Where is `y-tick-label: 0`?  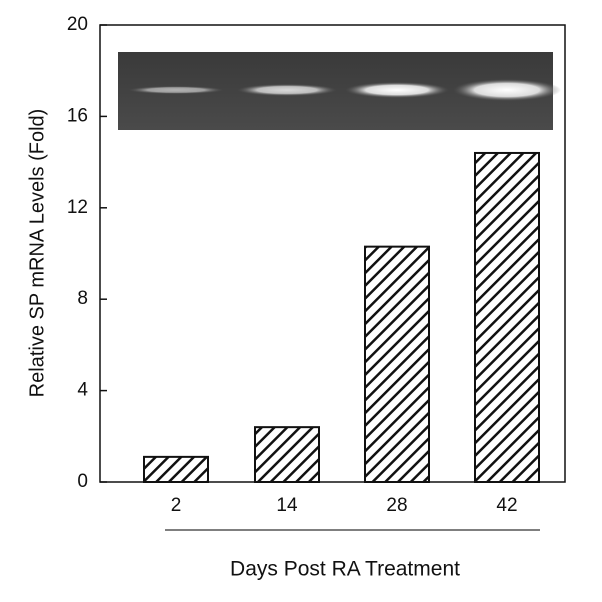
y-tick-label: 0 is located at coordinates (82, 481).